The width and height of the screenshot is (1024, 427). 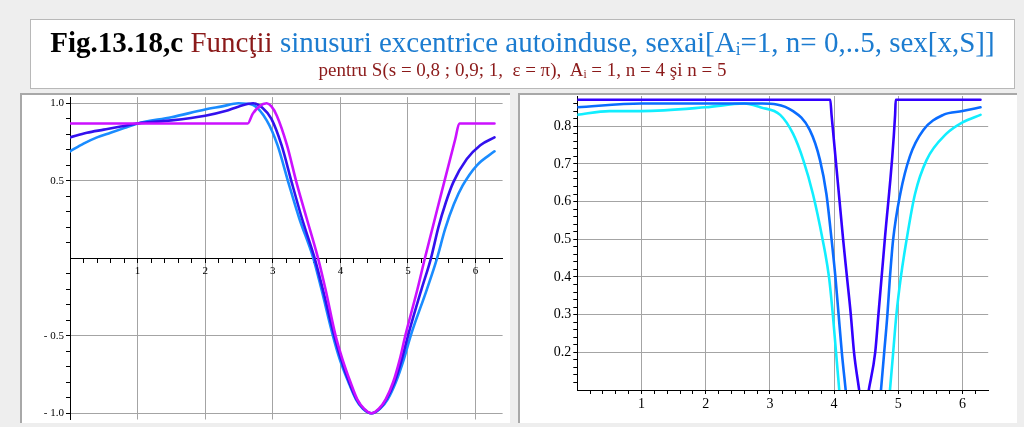 I want to click on y-tick-label: 0.7, so click(x=562, y=163).